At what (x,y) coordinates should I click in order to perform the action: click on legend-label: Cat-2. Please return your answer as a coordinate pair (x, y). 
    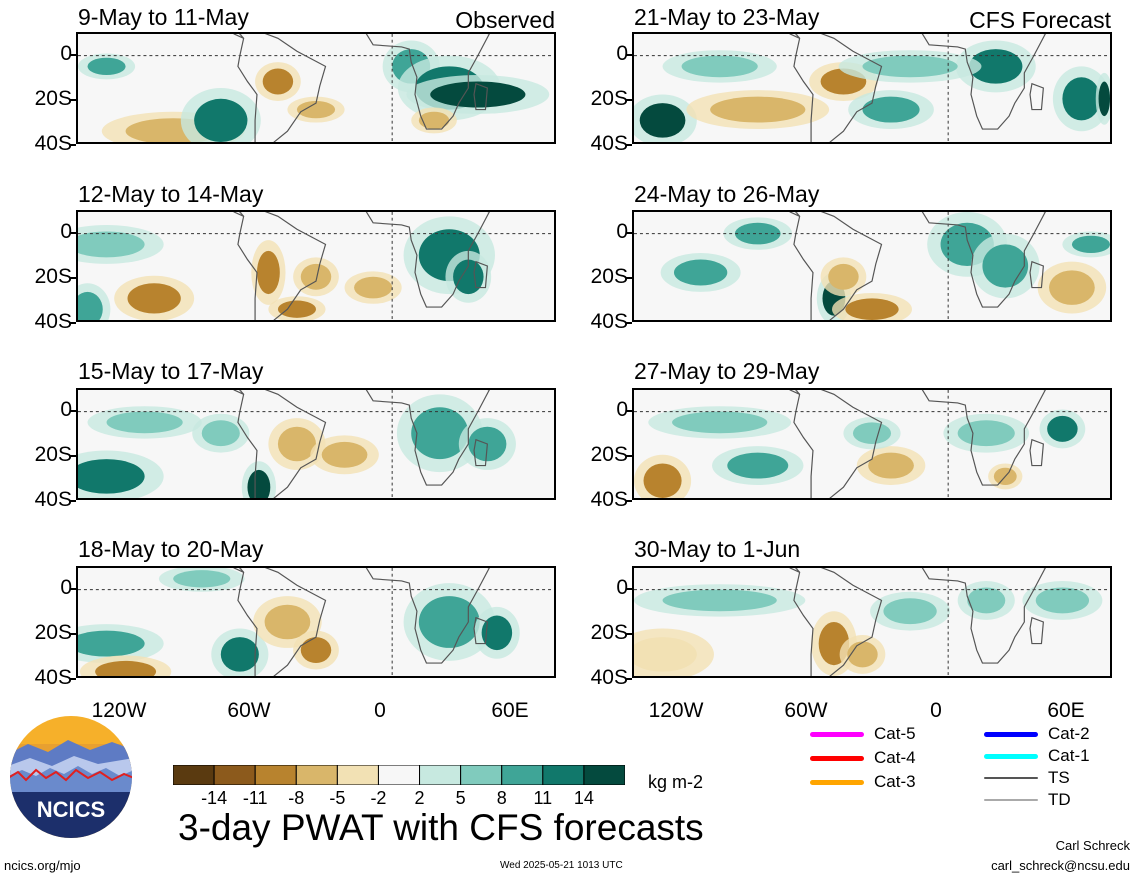
    Looking at the image, I should click on (1069, 733).